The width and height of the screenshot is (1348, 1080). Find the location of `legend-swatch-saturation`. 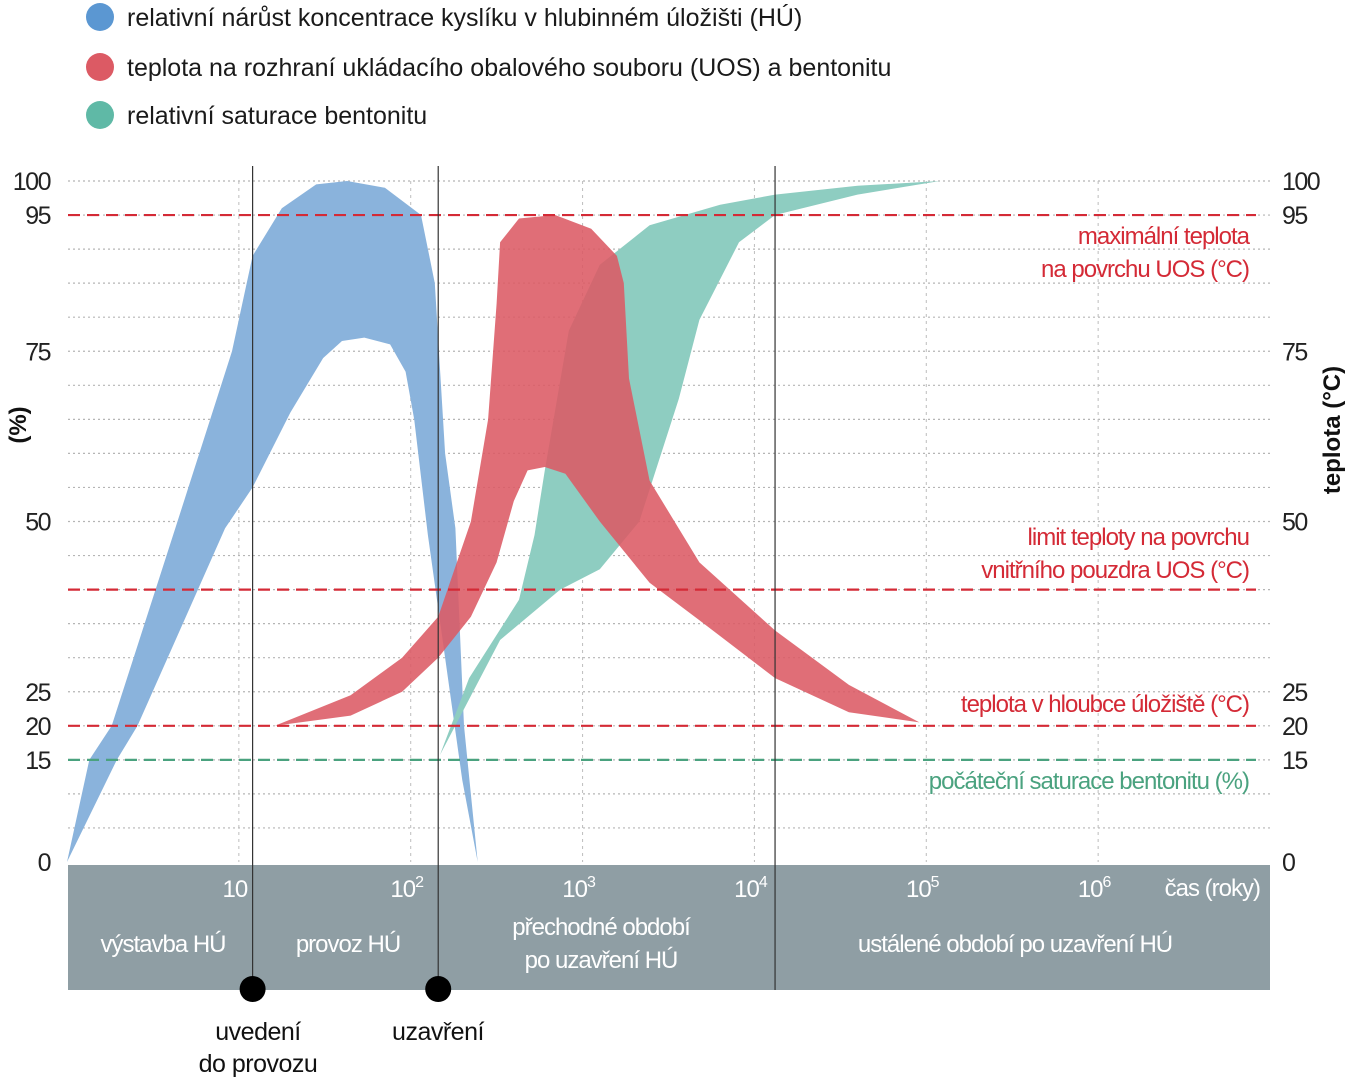

legend-swatch-saturation is located at coordinates (100, 115).